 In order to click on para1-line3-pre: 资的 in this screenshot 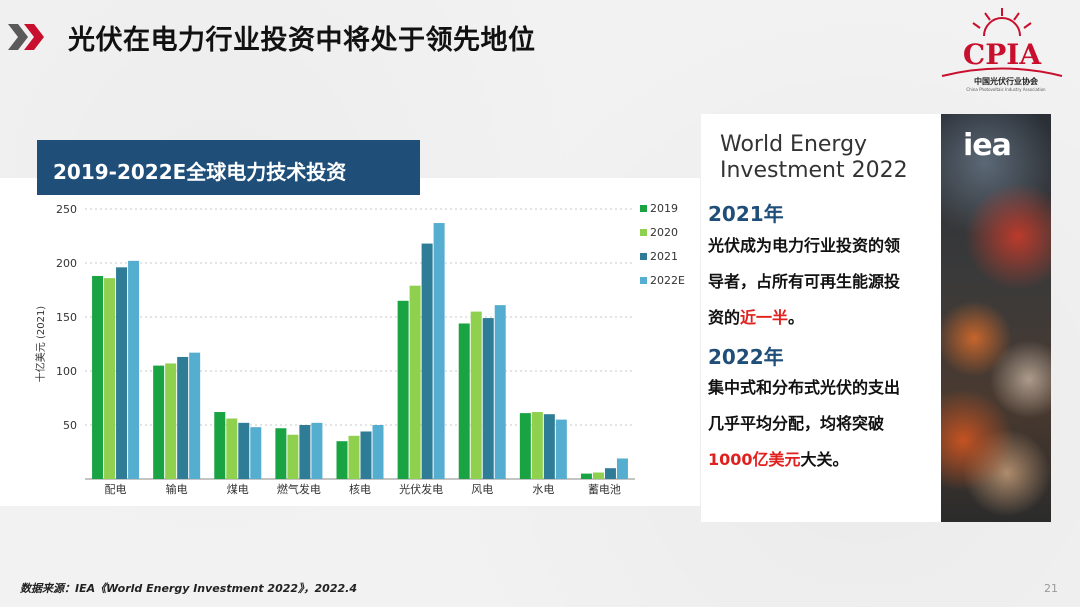, I will do `click(724, 317)`.